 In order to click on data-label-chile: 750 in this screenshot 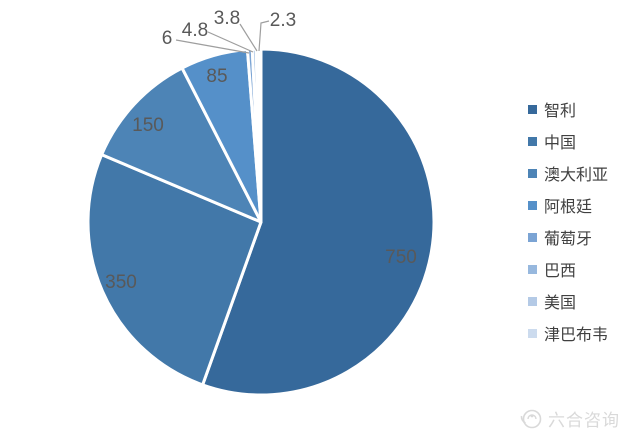, I will do `click(401, 257)`.